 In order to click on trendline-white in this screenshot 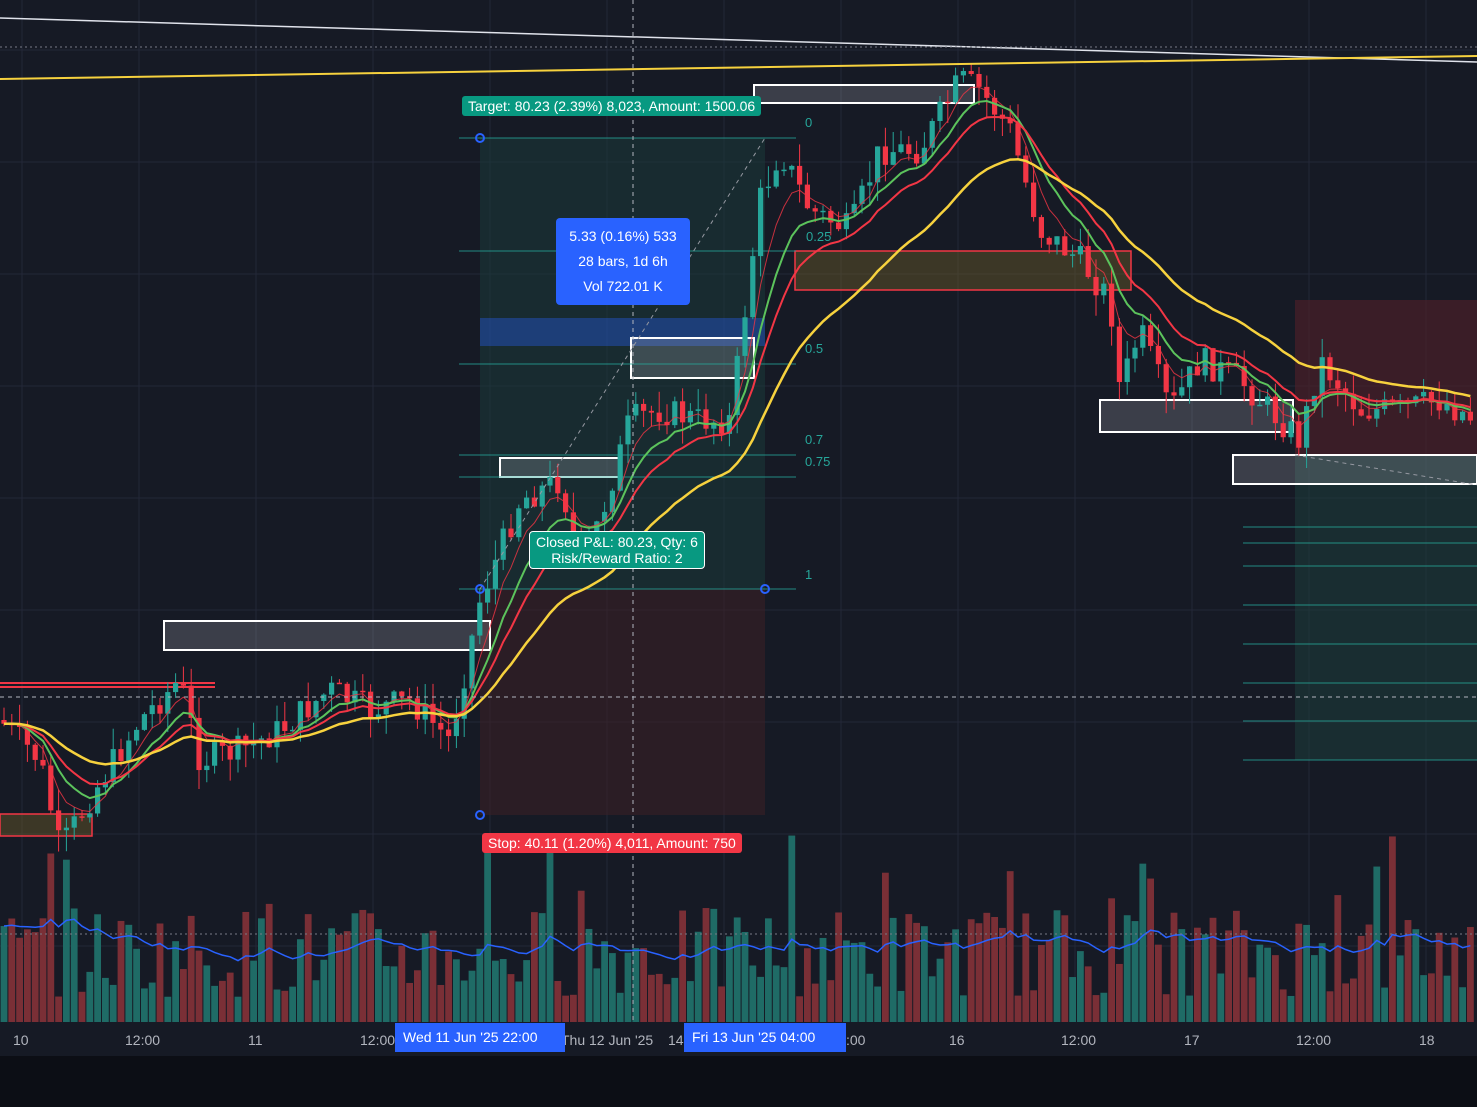, I will do `click(738, 40)`.